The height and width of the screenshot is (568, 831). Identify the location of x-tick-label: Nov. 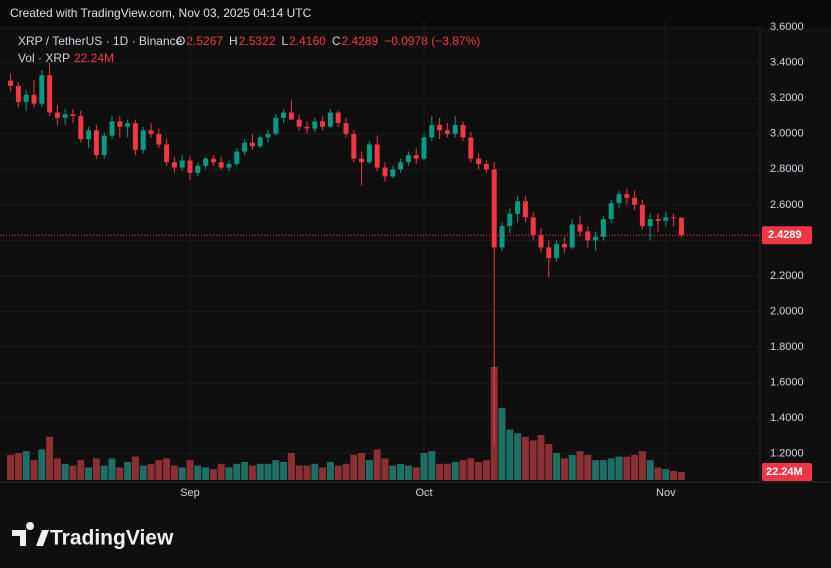
(666, 493).